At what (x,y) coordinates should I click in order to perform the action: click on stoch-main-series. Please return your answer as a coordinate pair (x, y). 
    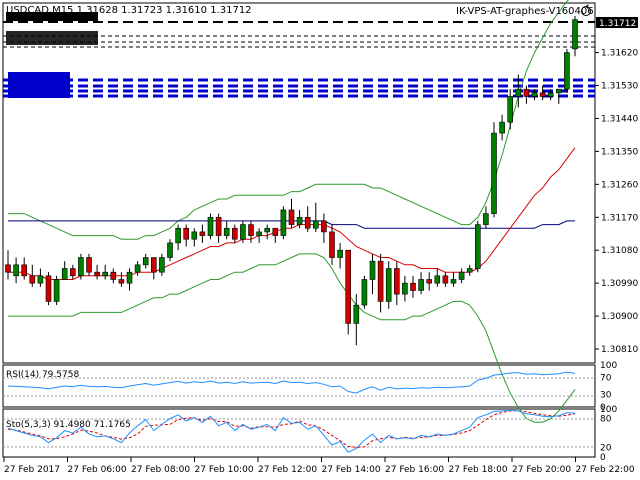
    Looking at the image, I should click on (291, 431).